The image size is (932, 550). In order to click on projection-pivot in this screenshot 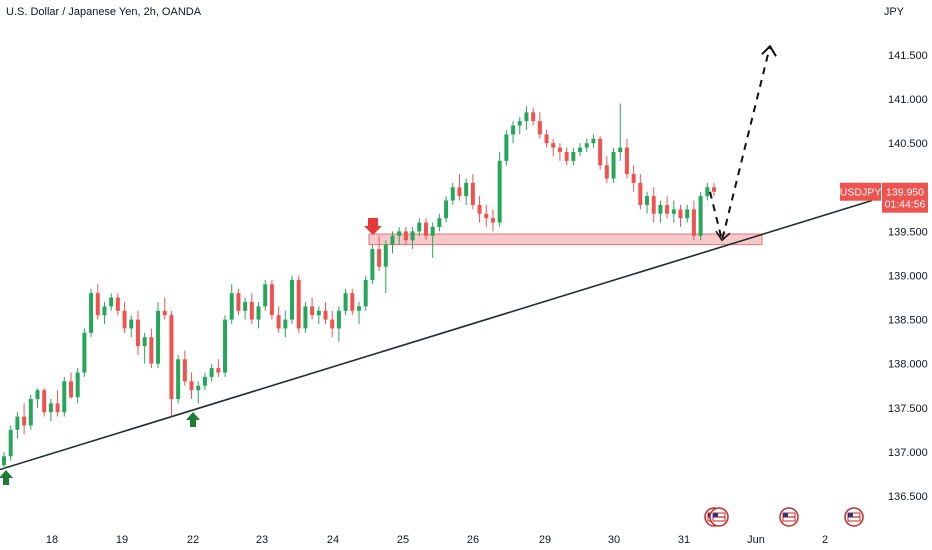, I will do `click(723, 236)`.